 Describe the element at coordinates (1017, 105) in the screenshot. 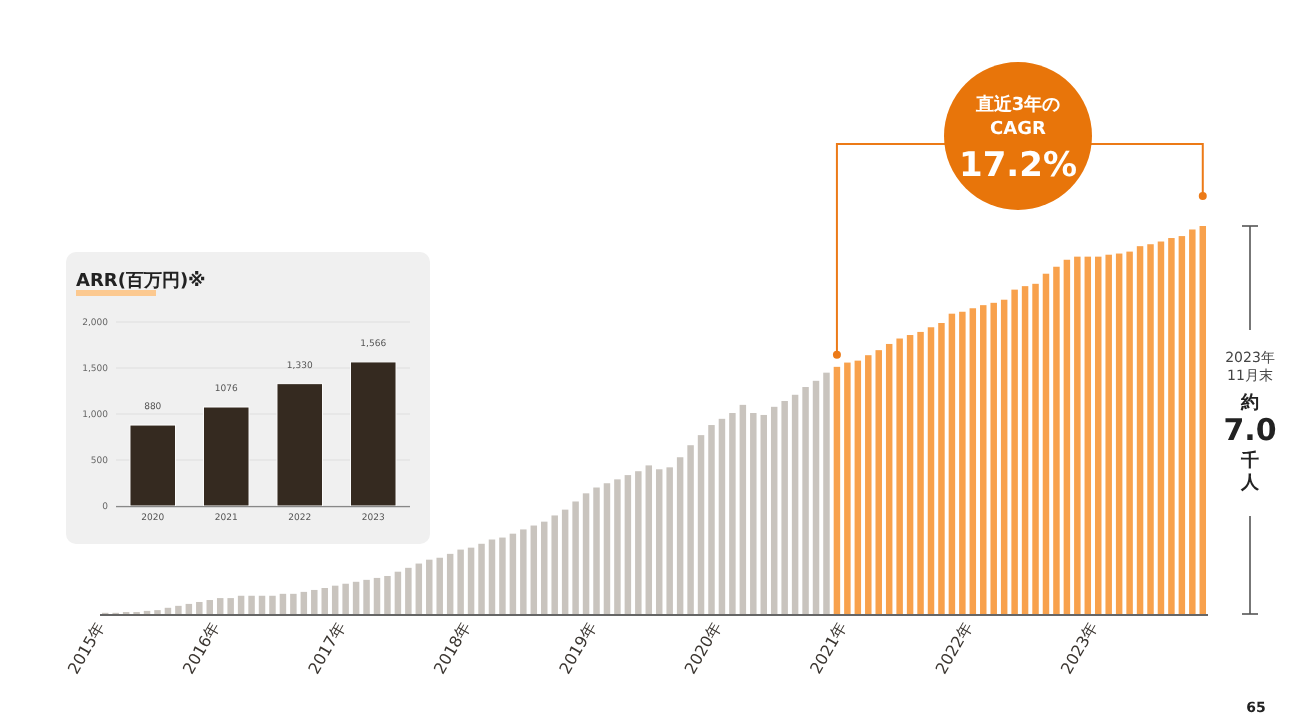

I see `text: 直近3年の` at that location.